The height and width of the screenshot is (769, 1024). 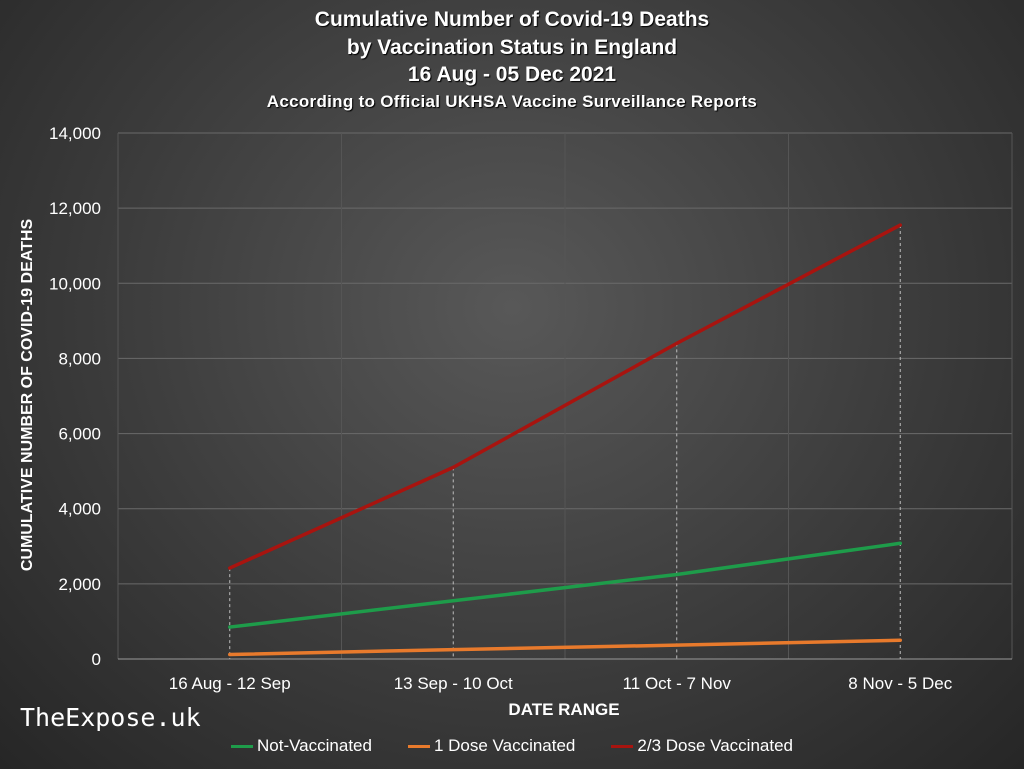 I want to click on chart-subtitle-status: by Vaccination Status in England, so click(x=512, y=47).